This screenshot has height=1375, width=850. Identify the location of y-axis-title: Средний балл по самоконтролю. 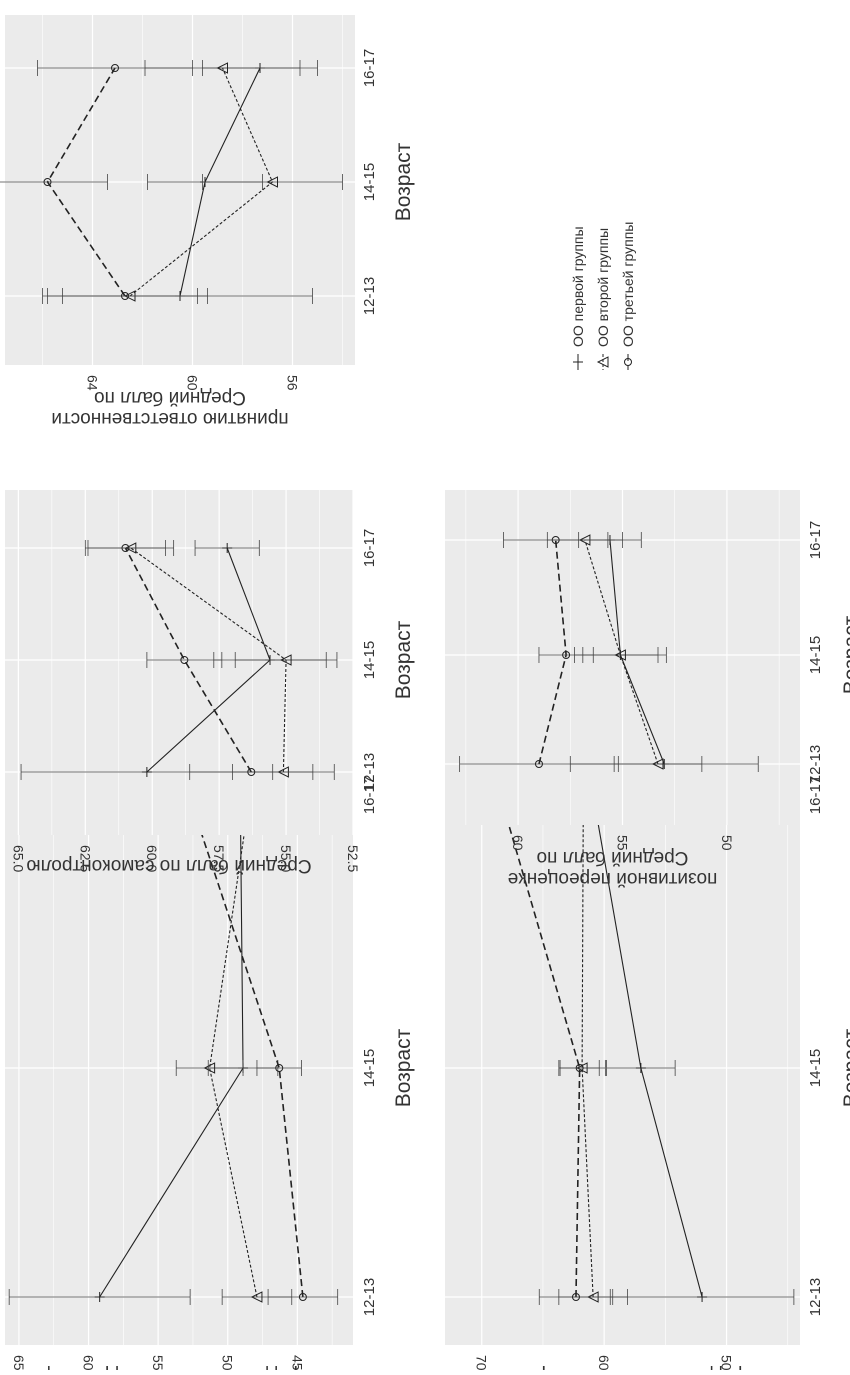
(168, 865).